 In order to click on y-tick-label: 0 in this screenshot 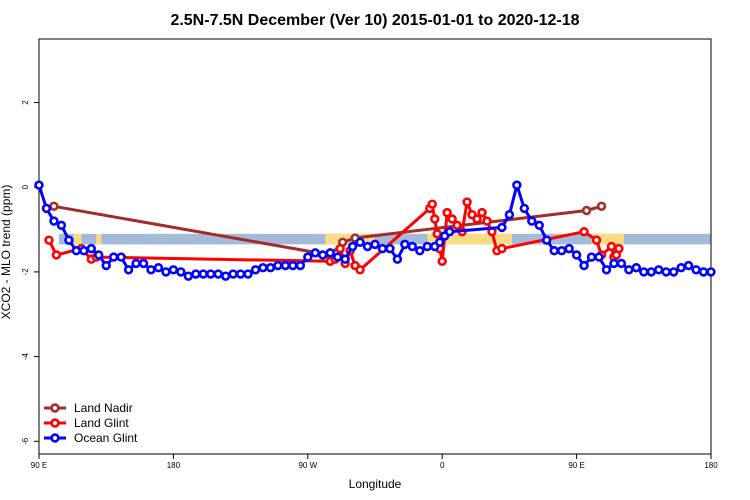, I will do `click(25, 186)`.